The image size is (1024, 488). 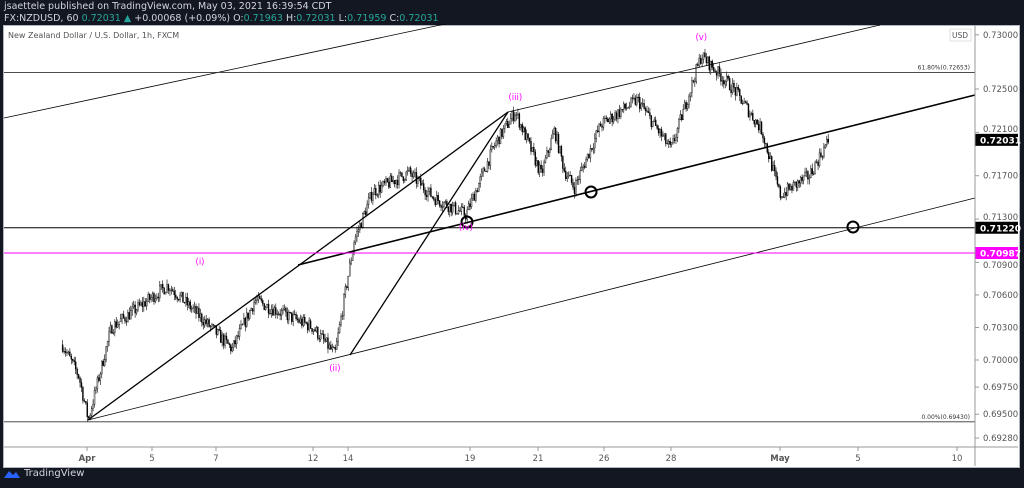 What do you see at coordinates (224, 71) in the screenshot?
I see `trend-line-upper-outer` at bounding box center [224, 71].